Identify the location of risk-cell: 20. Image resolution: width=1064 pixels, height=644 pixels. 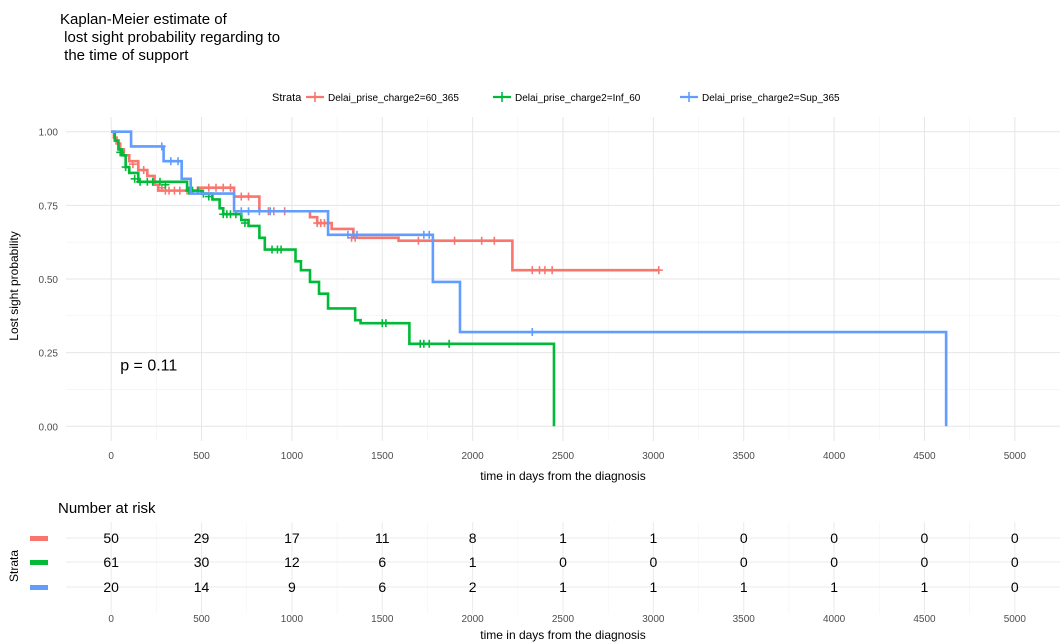
(111, 587).